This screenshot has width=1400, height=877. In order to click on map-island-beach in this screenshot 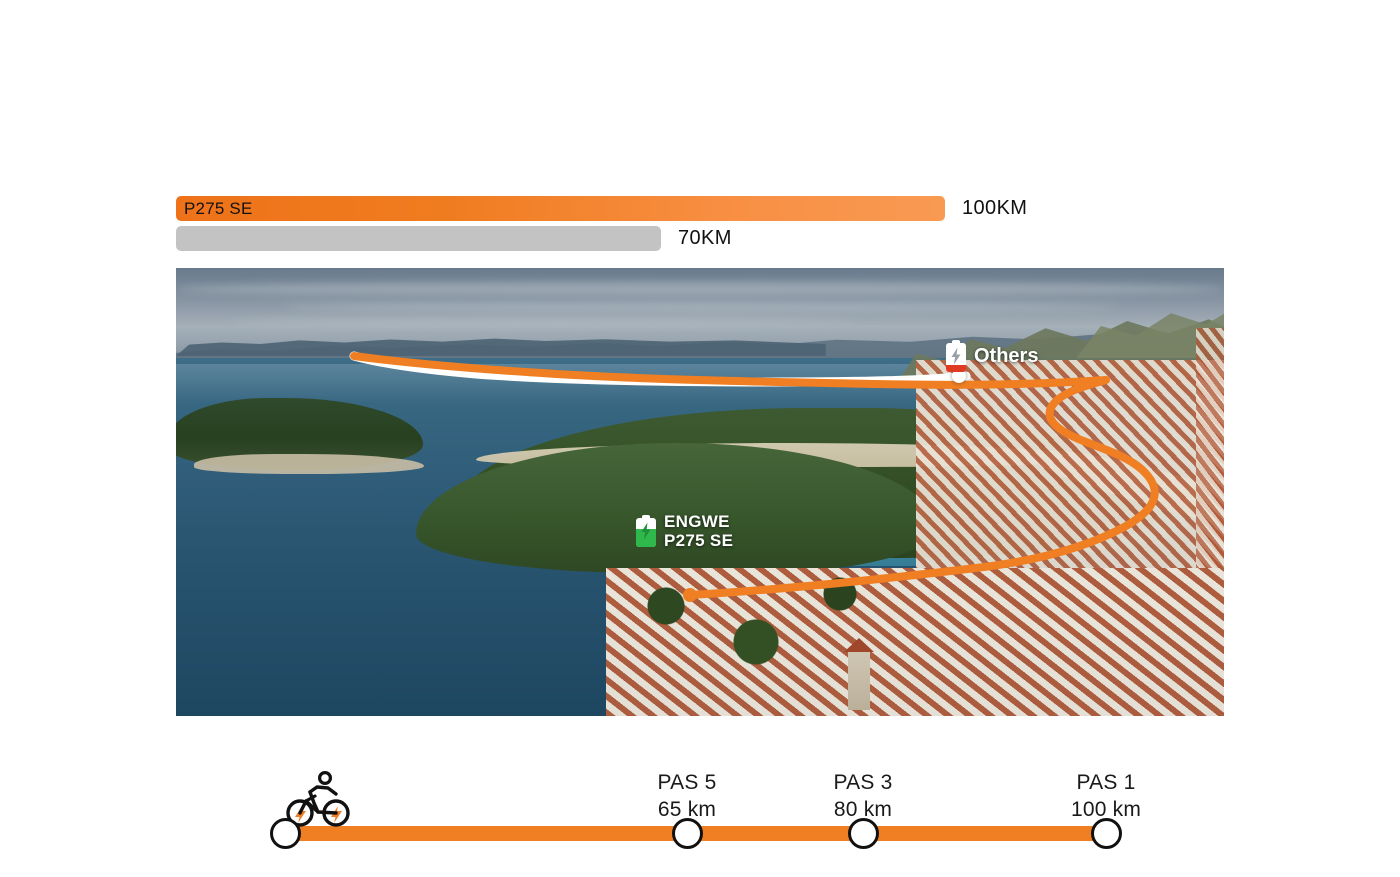, I will do `click(309, 464)`.